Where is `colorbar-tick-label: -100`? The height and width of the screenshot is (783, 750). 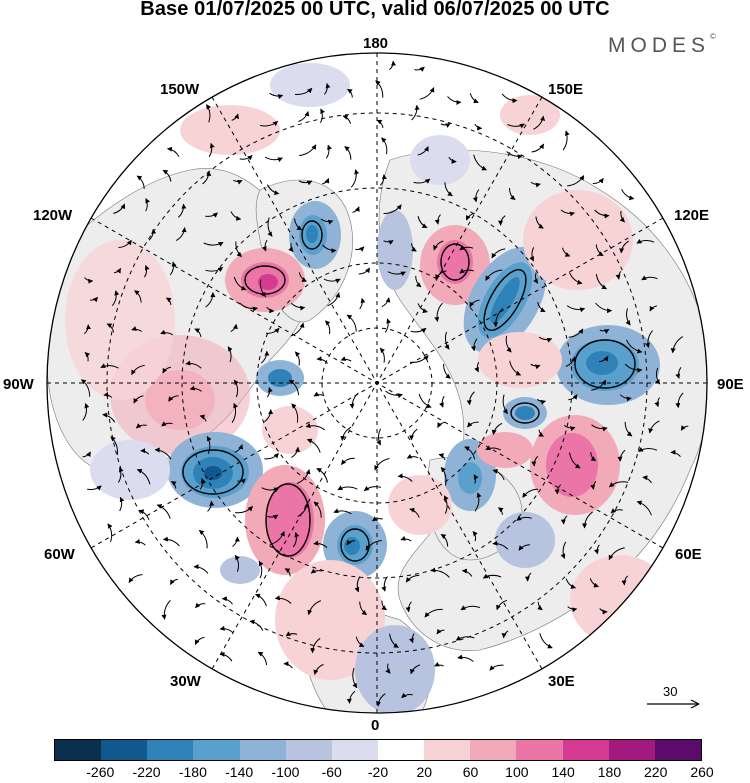
colorbar-tick-label: -100 is located at coordinates (285, 772).